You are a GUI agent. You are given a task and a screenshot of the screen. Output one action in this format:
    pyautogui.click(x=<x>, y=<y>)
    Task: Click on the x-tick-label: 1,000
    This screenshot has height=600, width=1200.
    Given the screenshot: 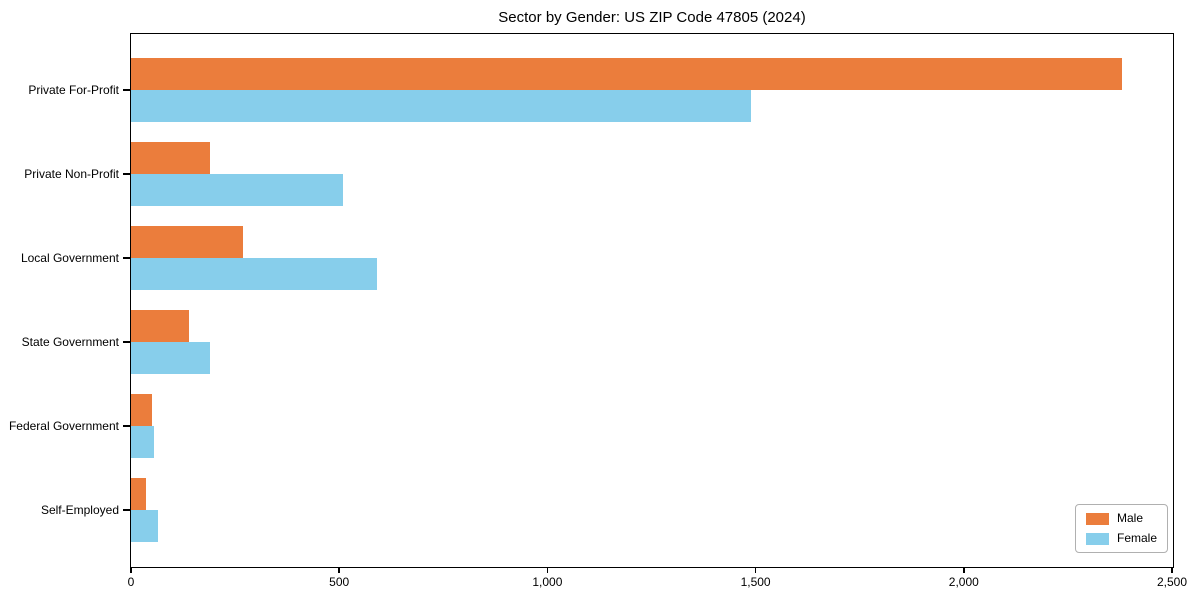 What is the action you would take?
    pyautogui.click(x=547, y=582)
    